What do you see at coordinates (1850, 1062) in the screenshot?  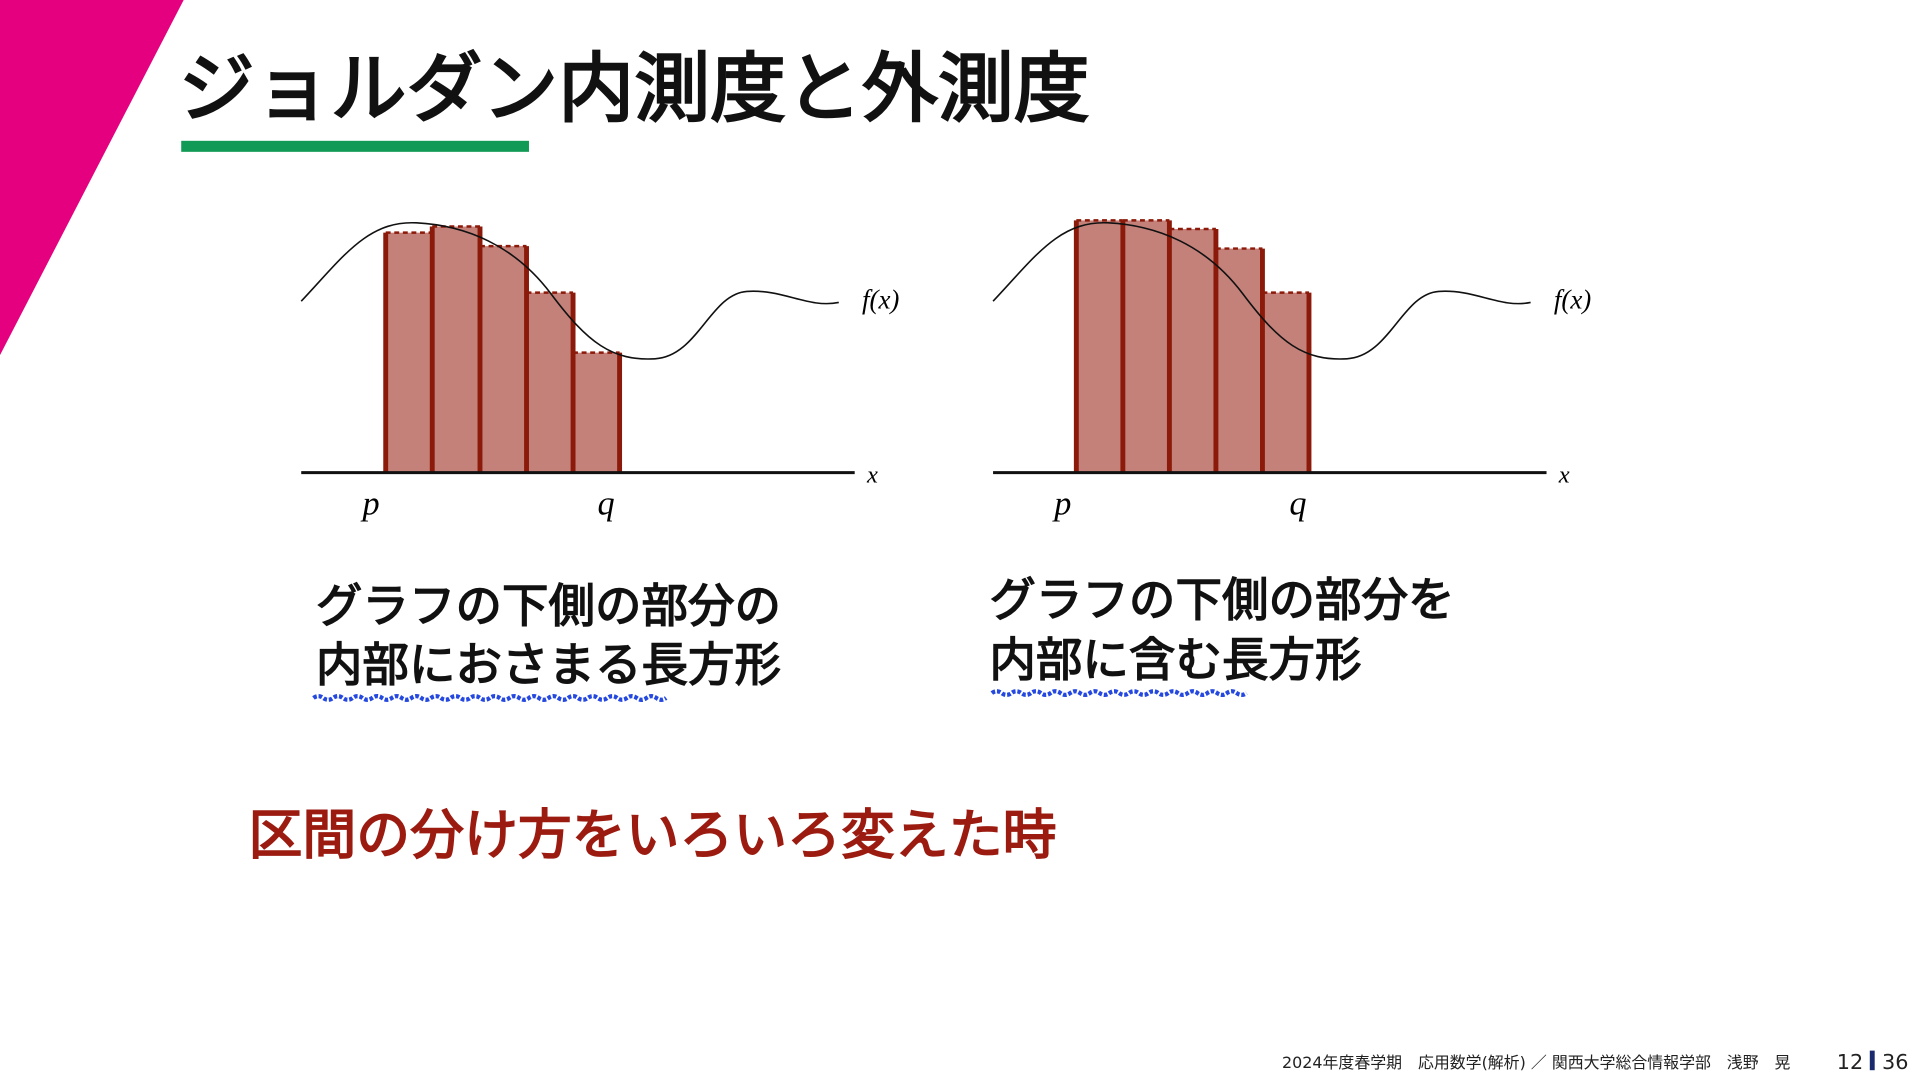 I see `page-number: 12` at bounding box center [1850, 1062].